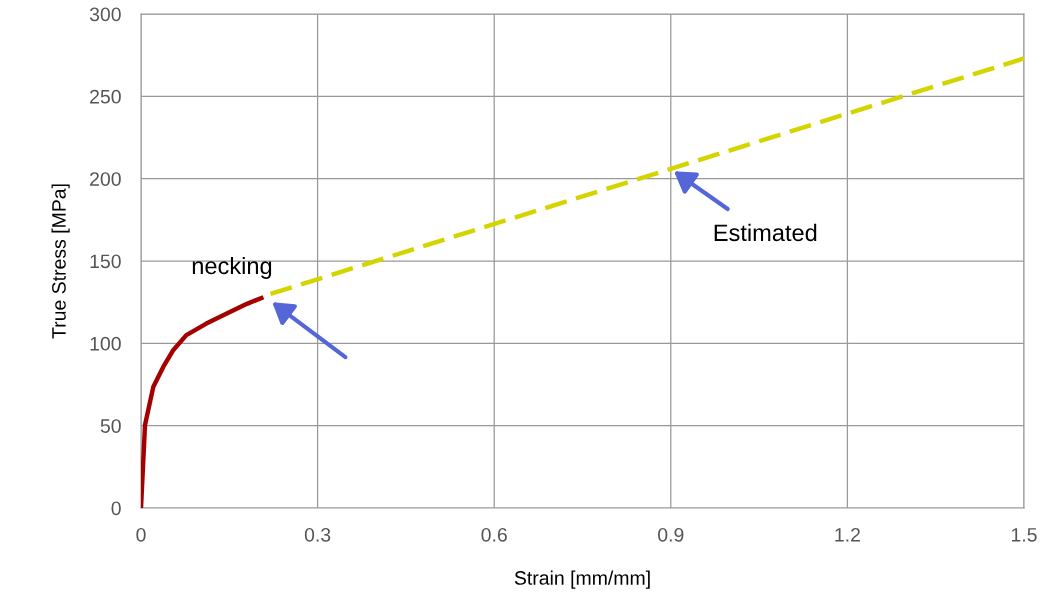 Image resolution: width=1053 pixels, height=615 pixels. What do you see at coordinates (141, 534) in the screenshot?
I see `x-tick-label: 0` at bounding box center [141, 534].